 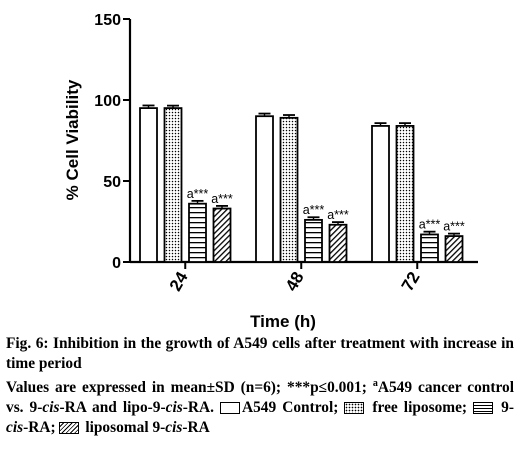 What do you see at coordinates (260, 398) in the screenshot?
I see `caption-note-a549: A549 cancer control vs. 9-` at bounding box center [260, 398].